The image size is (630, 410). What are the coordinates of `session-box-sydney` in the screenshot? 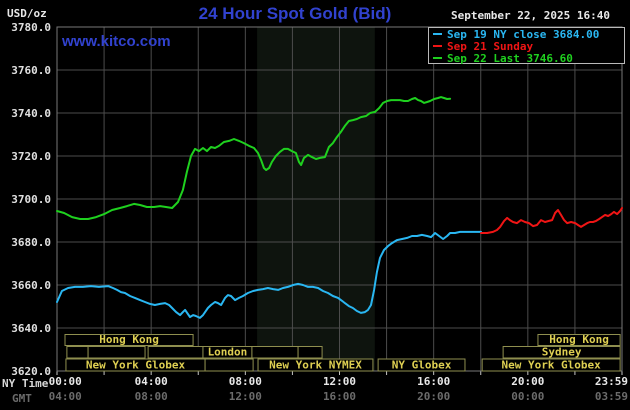 It's located at (561, 352).